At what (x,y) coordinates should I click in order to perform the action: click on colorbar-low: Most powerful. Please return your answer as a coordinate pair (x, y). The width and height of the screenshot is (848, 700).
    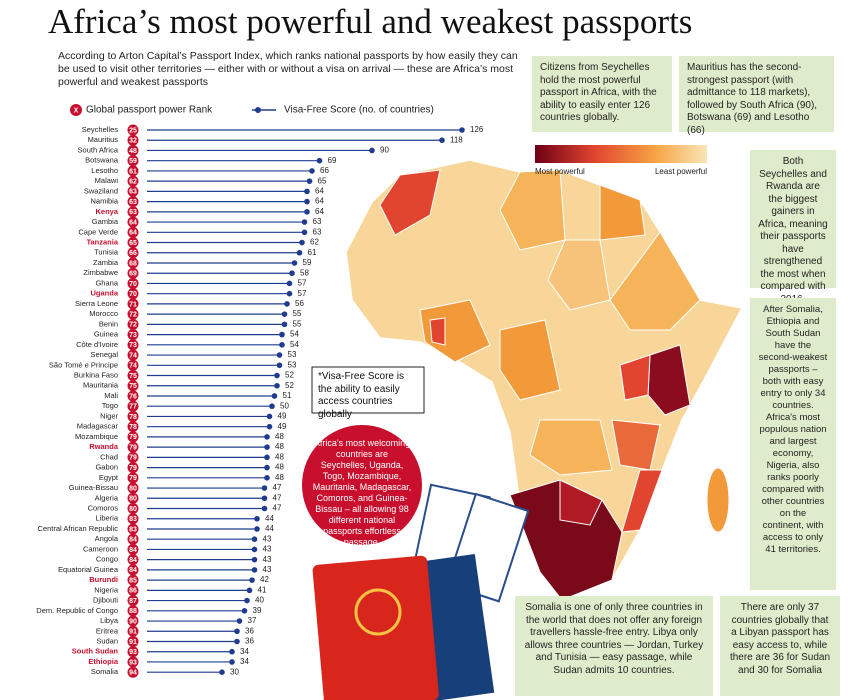
    Looking at the image, I should click on (560, 171).